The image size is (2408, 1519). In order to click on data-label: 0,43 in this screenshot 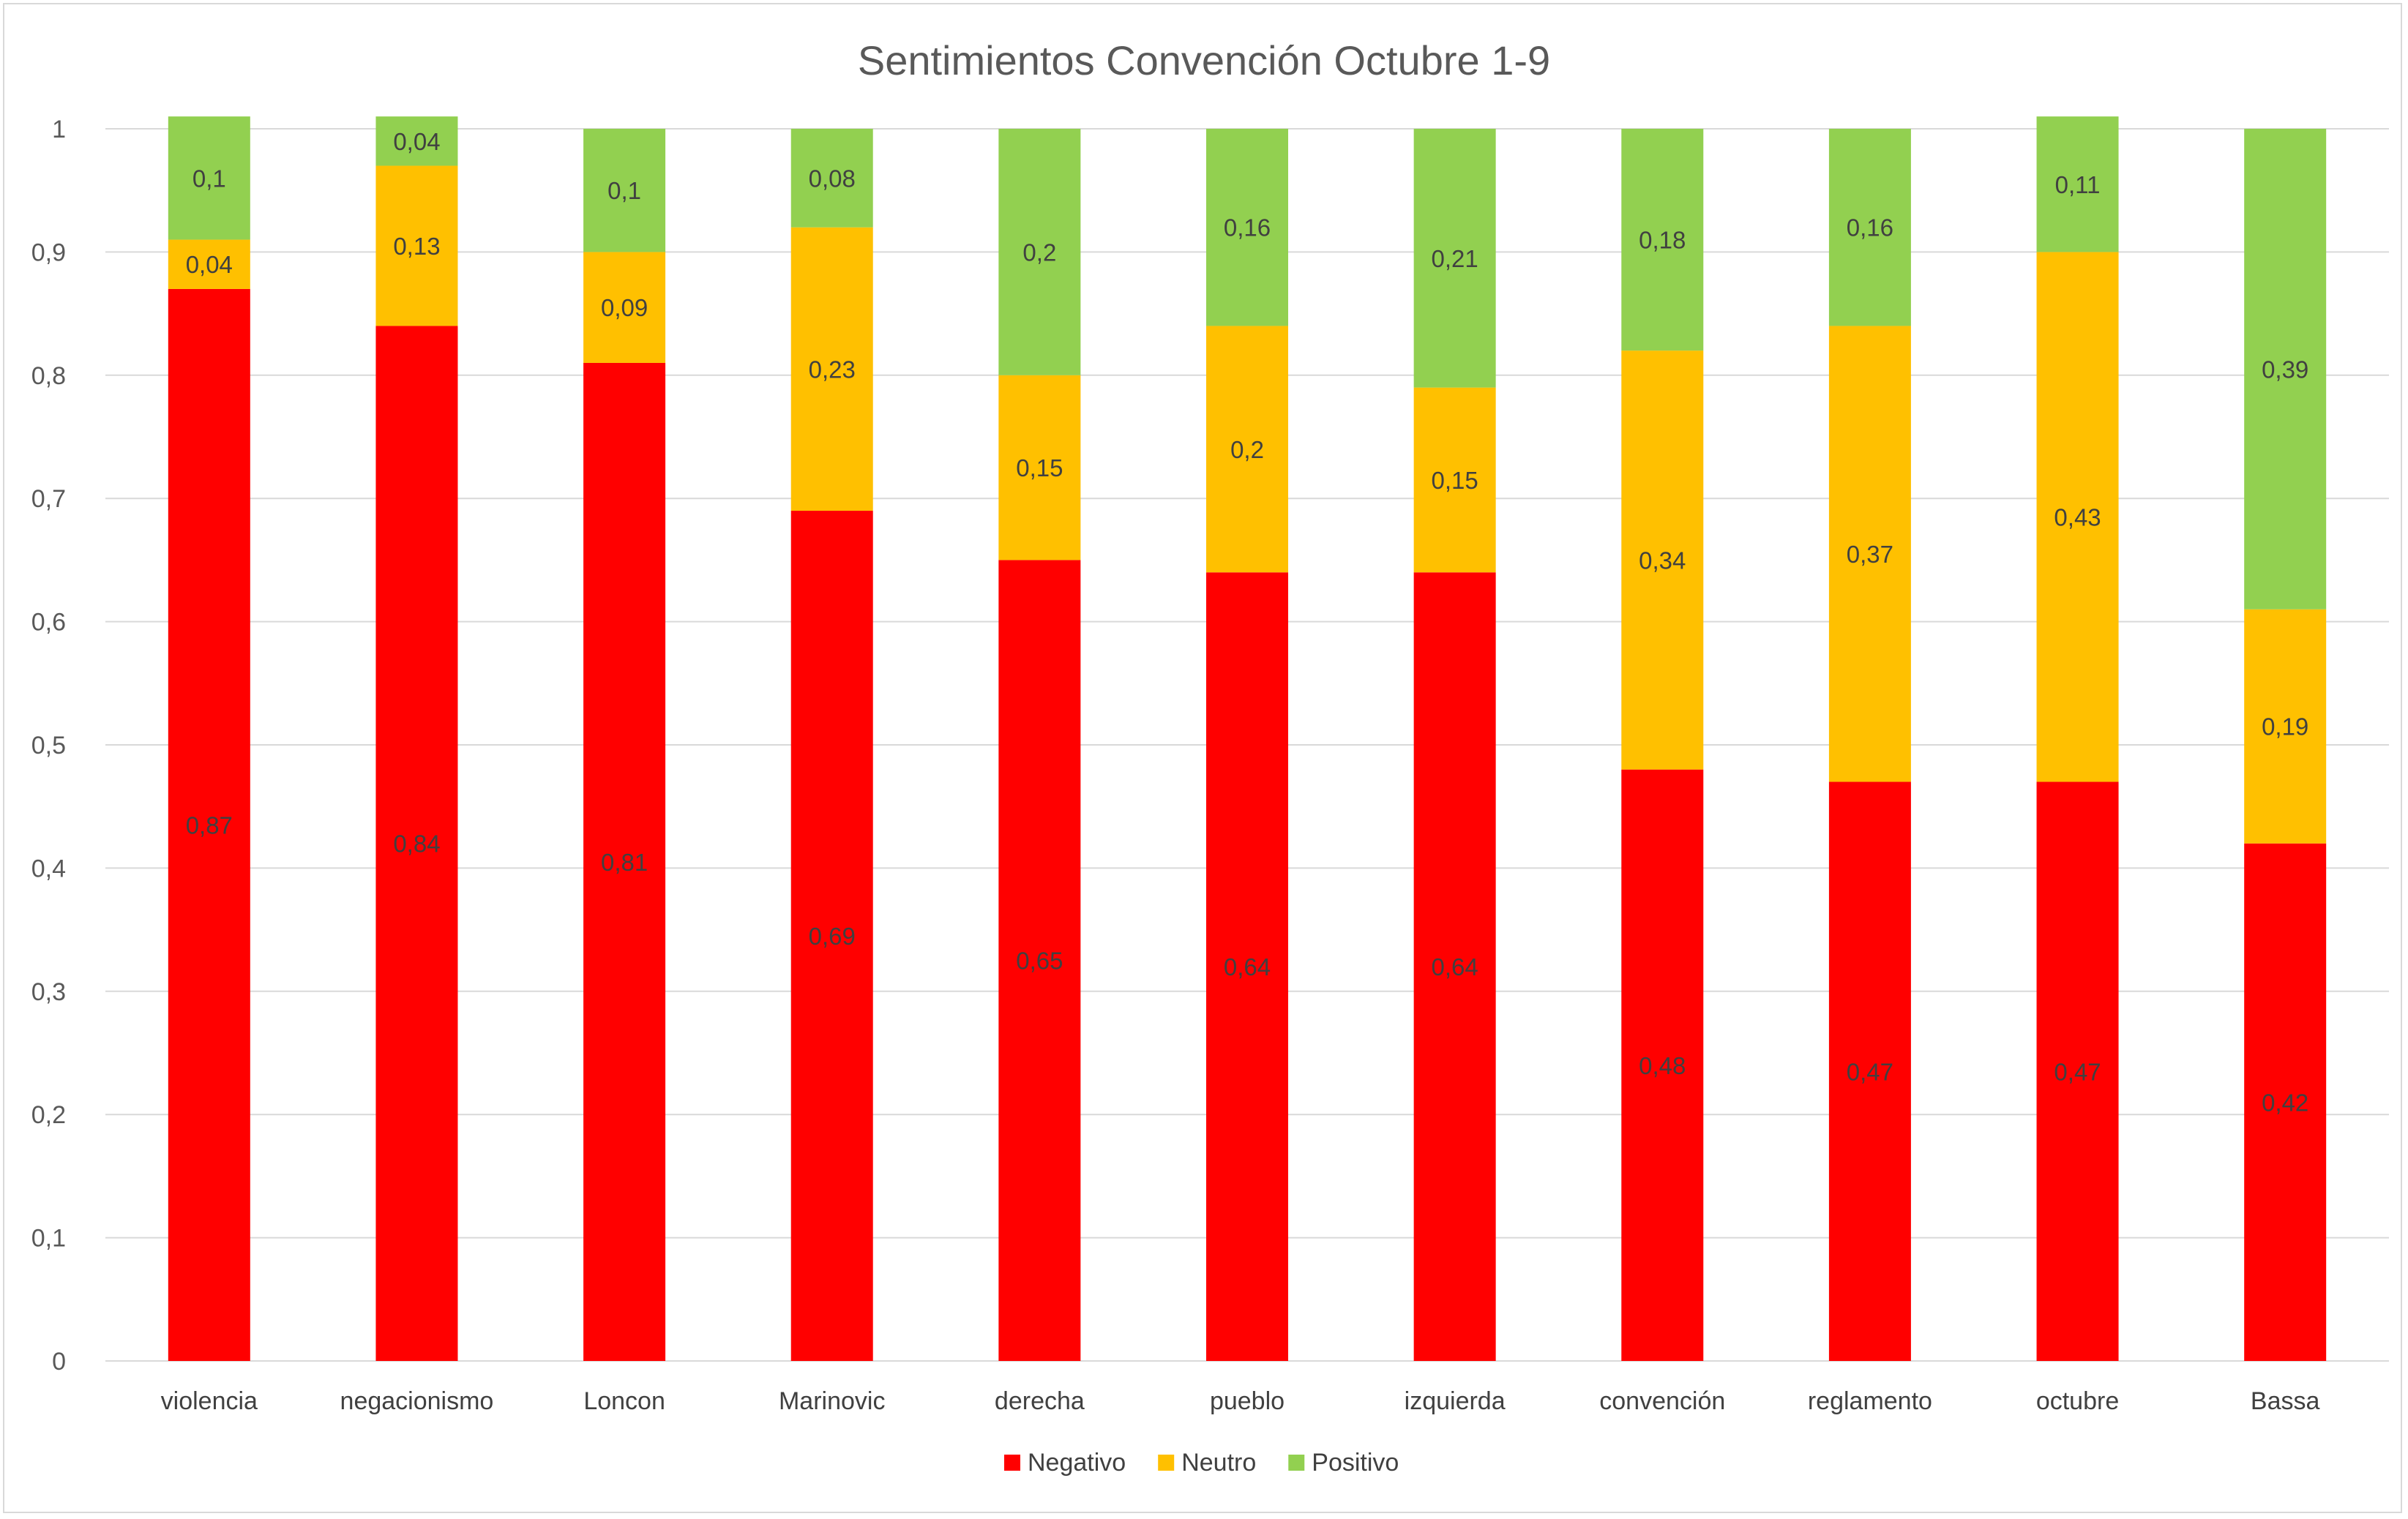, I will do `click(2077, 517)`.